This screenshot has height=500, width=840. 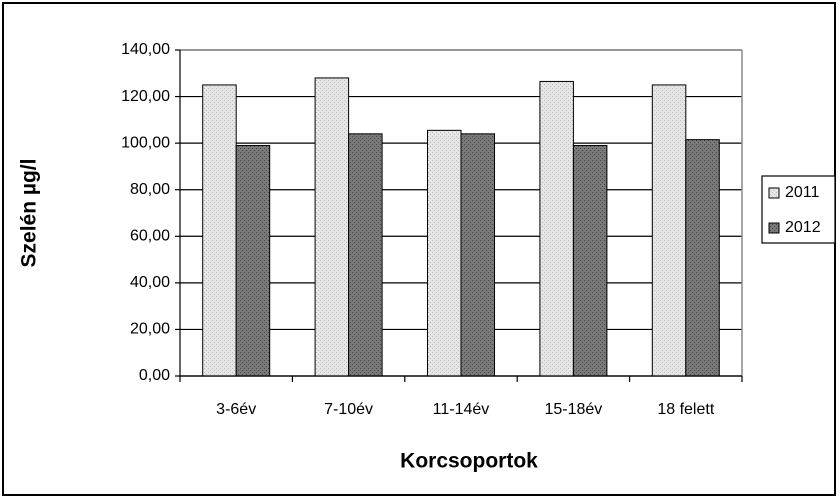 I want to click on x-axis-label: Korcsoportok, so click(x=469, y=461).